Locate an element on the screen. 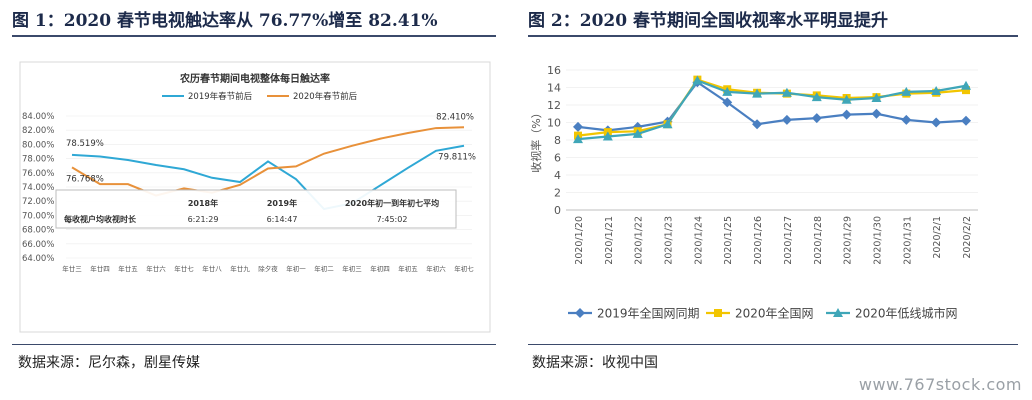 This screenshot has height=400, width=1032. x-tick-label: 2020/1/30 is located at coordinates (877, 240).